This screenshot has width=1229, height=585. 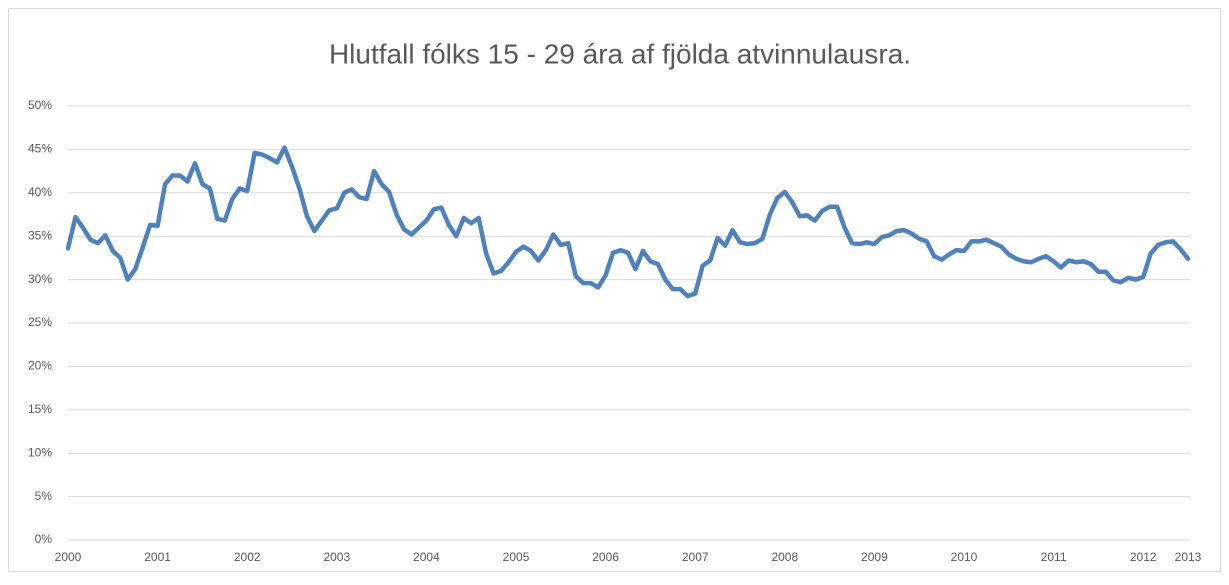 What do you see at coordinates (40, 192) in the screenshot?
I see `y-tick-label: 40%` at bounding box center [40, 192].